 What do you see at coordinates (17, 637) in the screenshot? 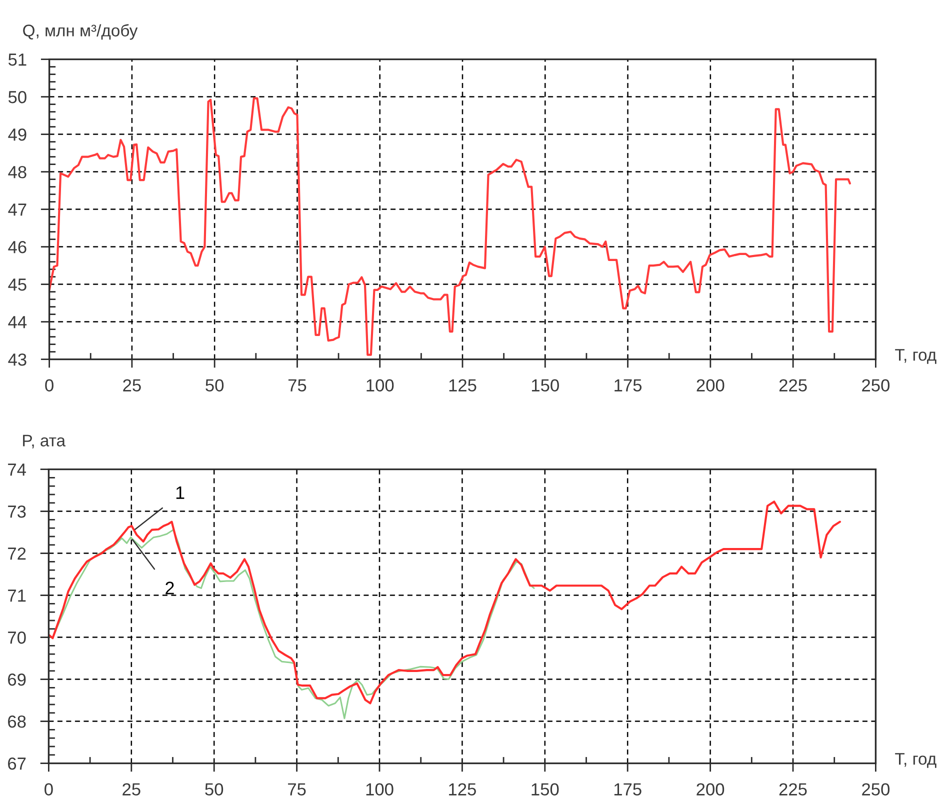
I see `y-tick-label: 70` at bounding box center [17, 637].